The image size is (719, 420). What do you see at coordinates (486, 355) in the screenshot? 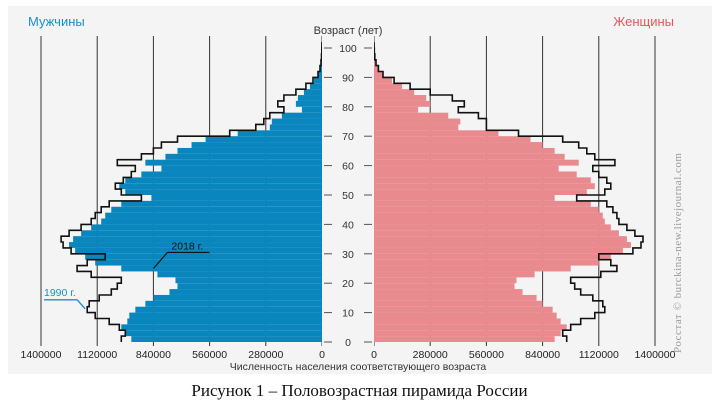
I see `x-tick-label-female-2: 560000` at bounding box center [486, 355].